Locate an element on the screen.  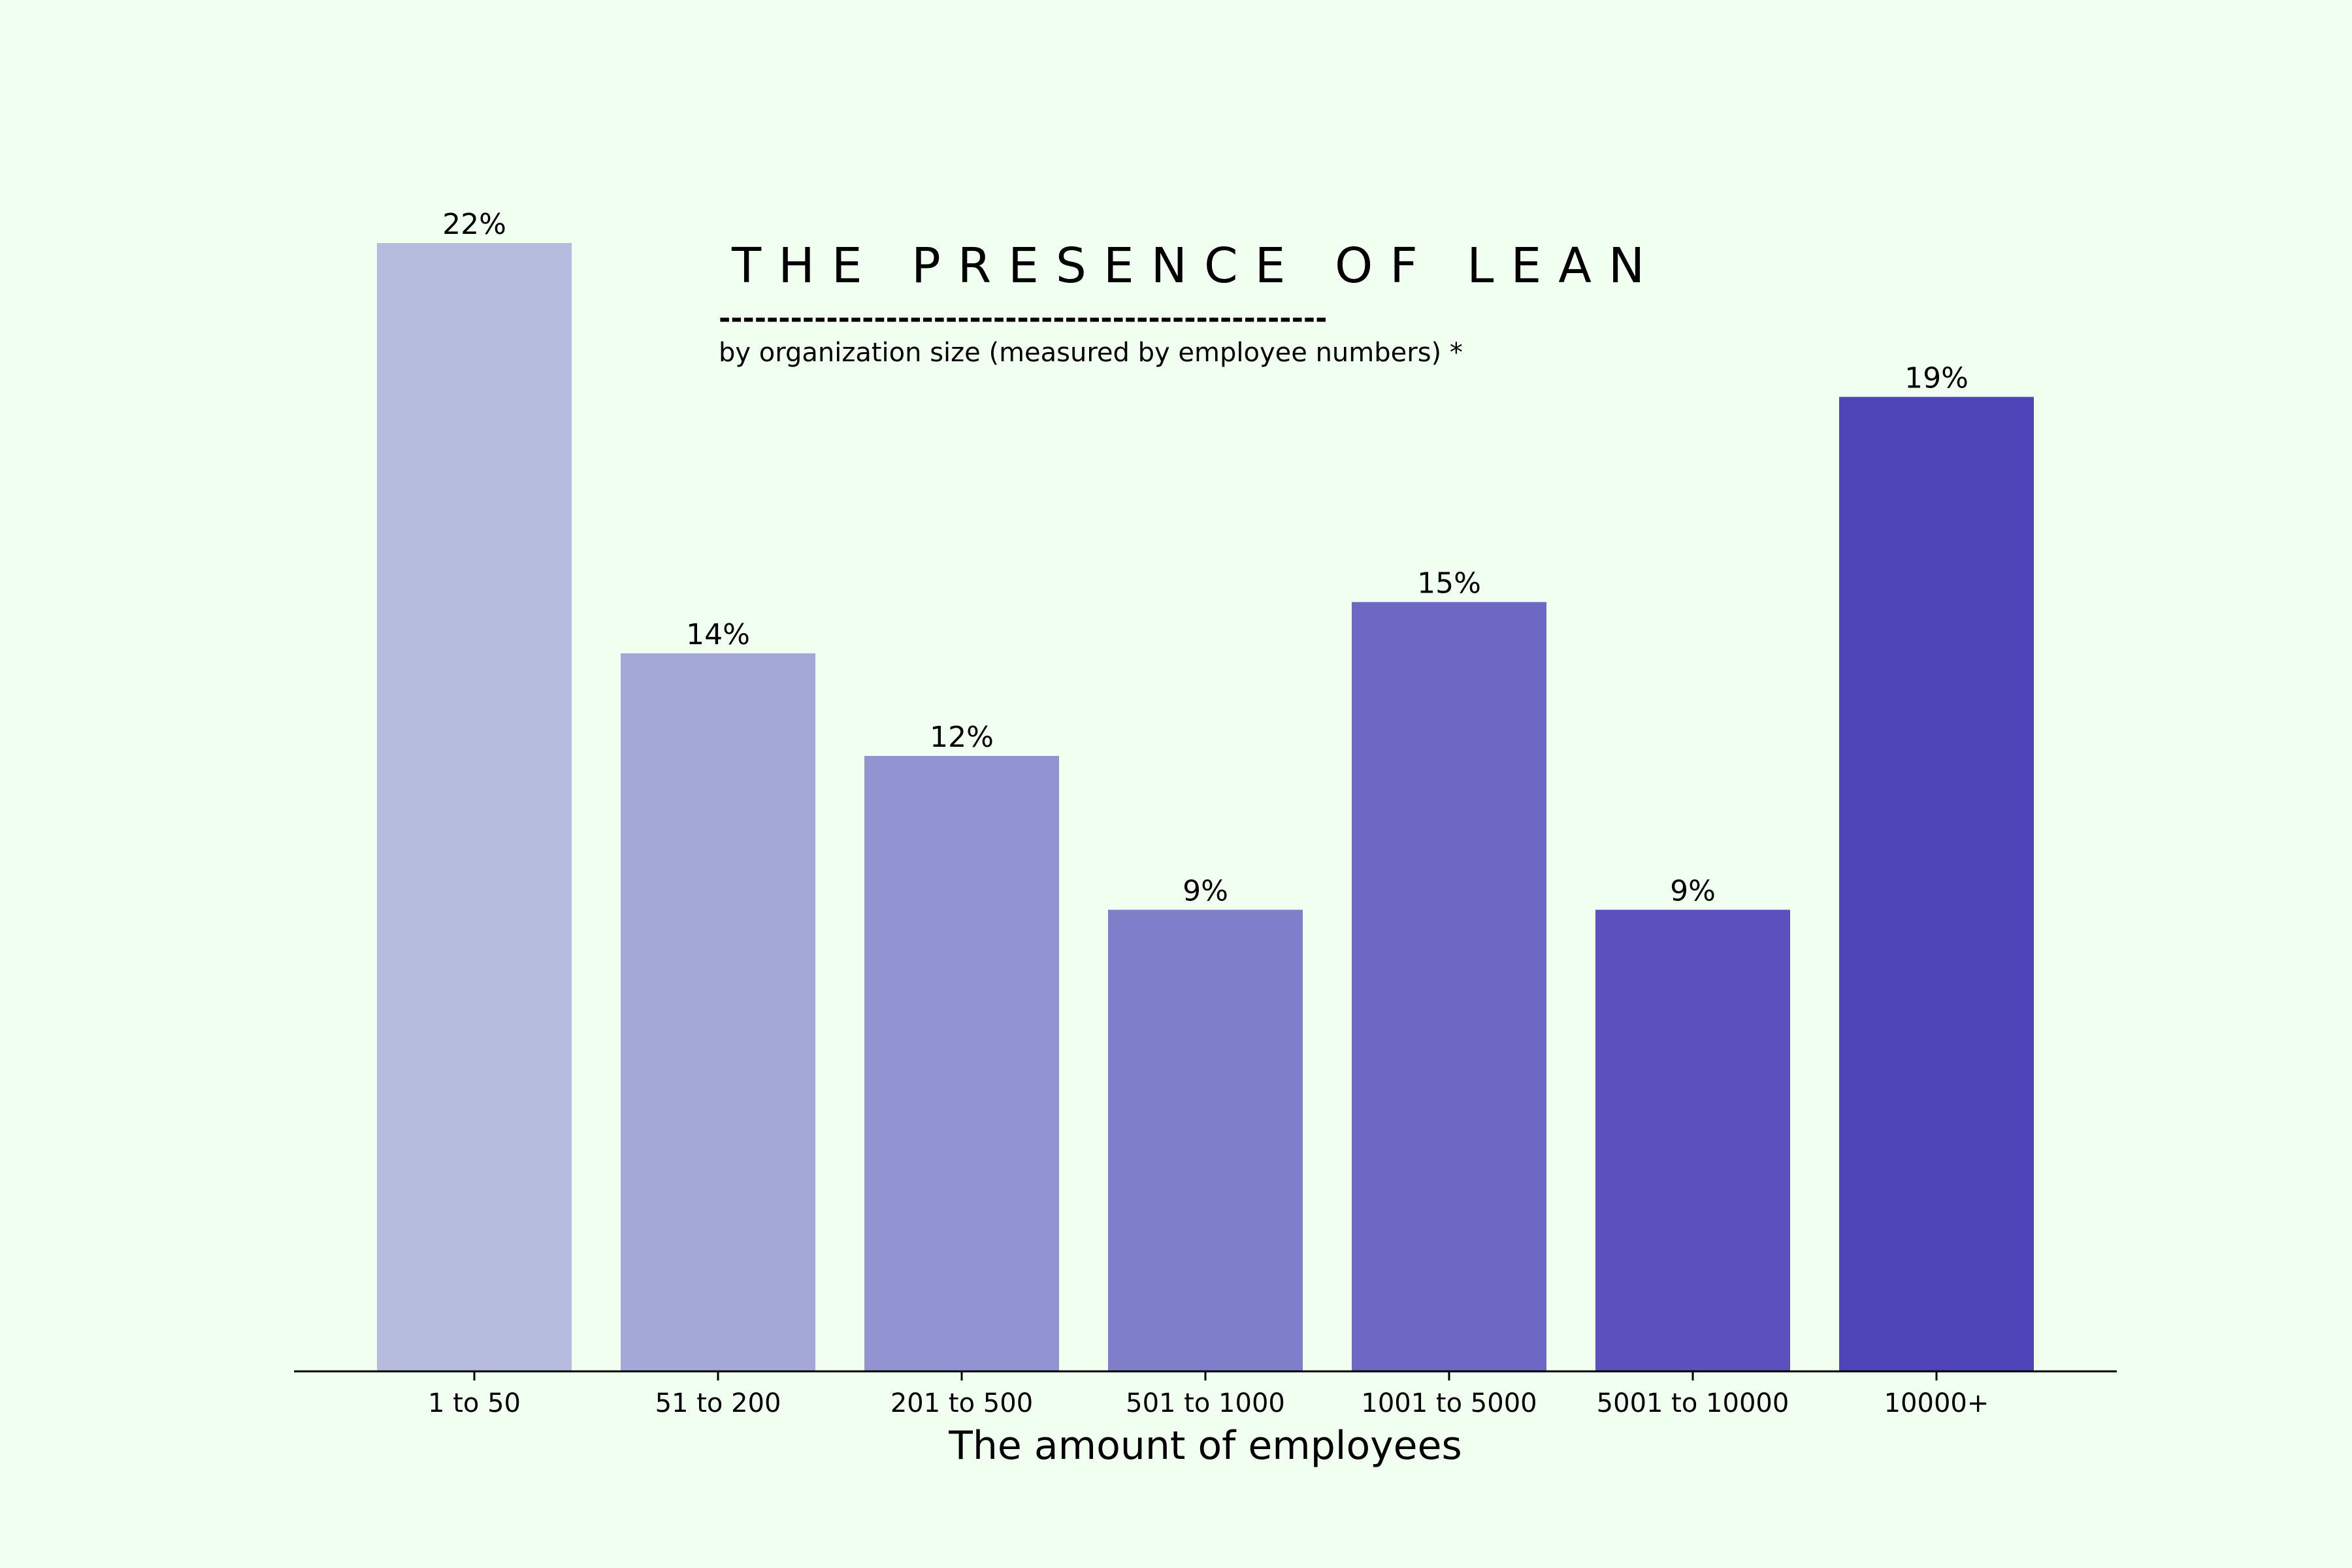
x-axis-label: The amount of employees is located at coordinates (1205, 1446).